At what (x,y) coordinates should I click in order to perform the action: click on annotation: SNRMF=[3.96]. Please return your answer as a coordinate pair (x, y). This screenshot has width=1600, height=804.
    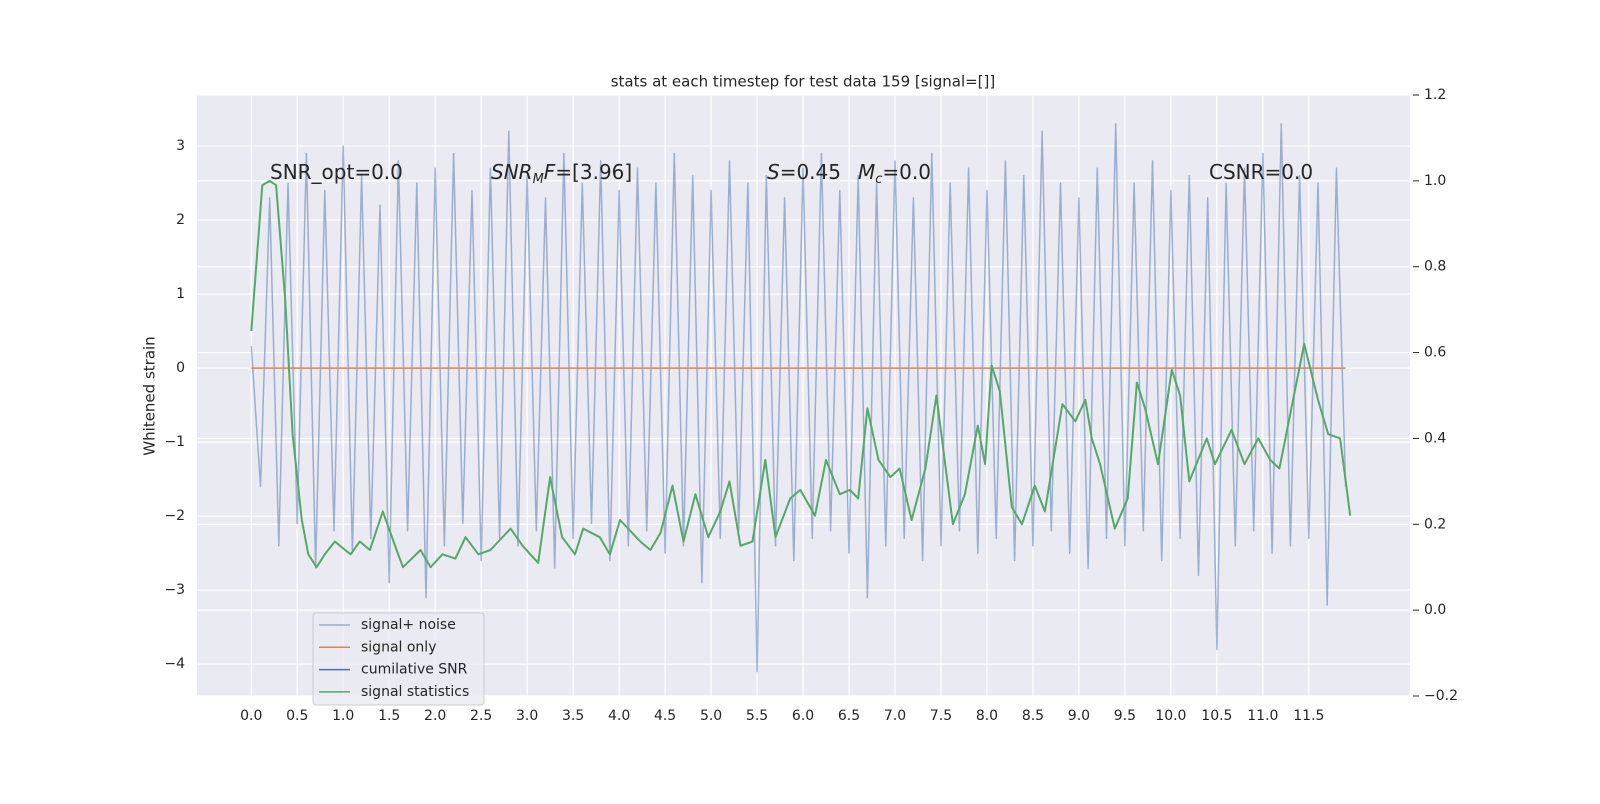
    Looking at the image, I should click on (561, 173).